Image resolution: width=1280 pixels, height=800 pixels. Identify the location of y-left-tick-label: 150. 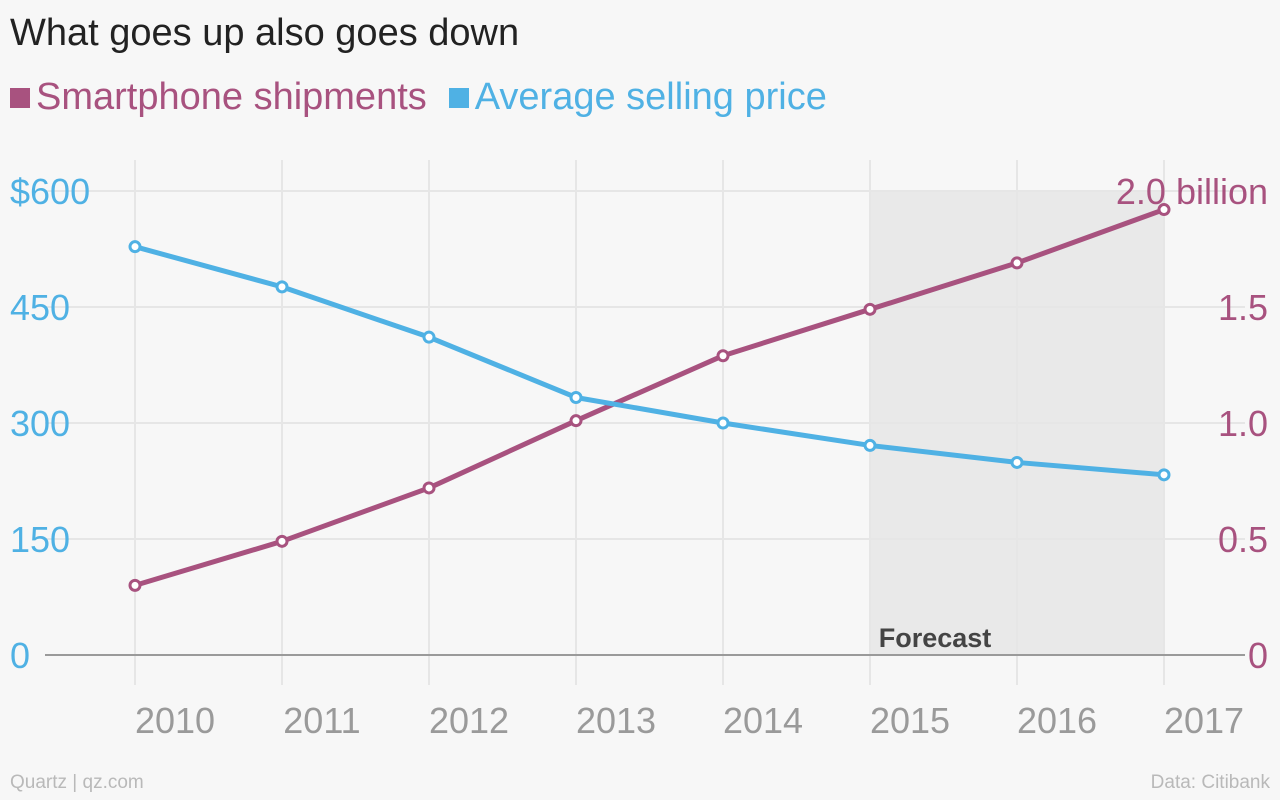
(40, 539).